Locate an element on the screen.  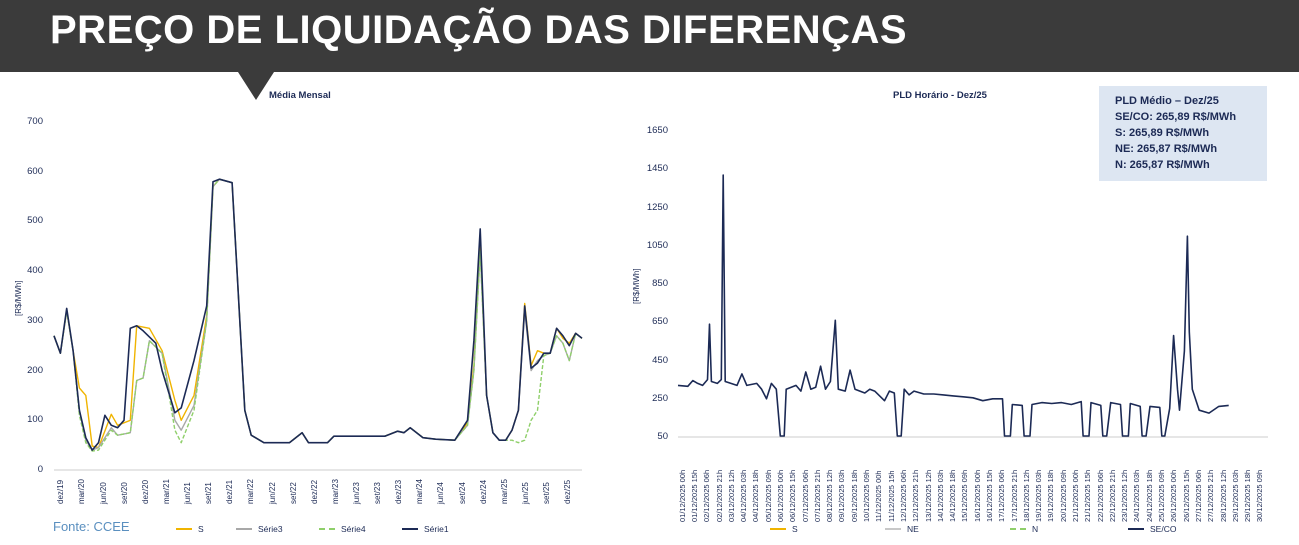
legend-item-ne: NE is located at coordinates (902, 529).